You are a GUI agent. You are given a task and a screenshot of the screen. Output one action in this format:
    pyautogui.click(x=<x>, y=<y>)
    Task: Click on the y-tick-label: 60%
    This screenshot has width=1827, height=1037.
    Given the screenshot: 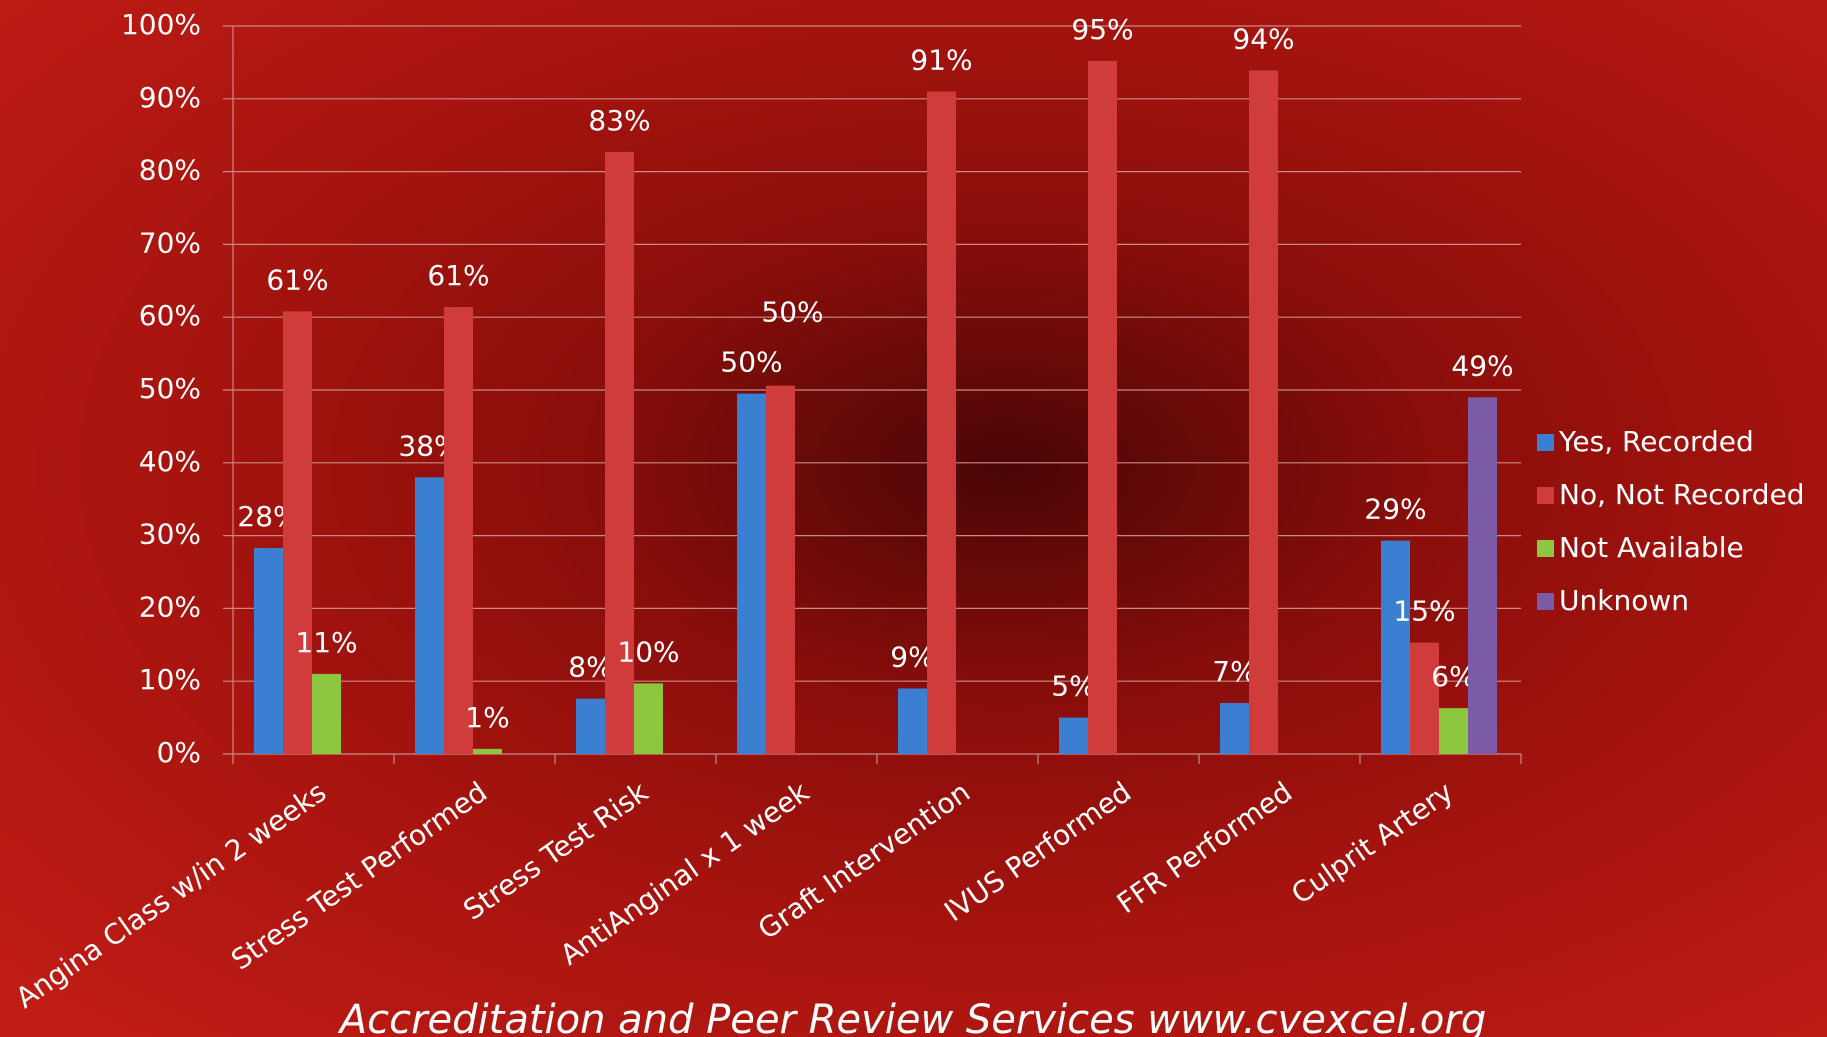 What is the action you would take?
    pyautogui.click(x=170, y=315)
    